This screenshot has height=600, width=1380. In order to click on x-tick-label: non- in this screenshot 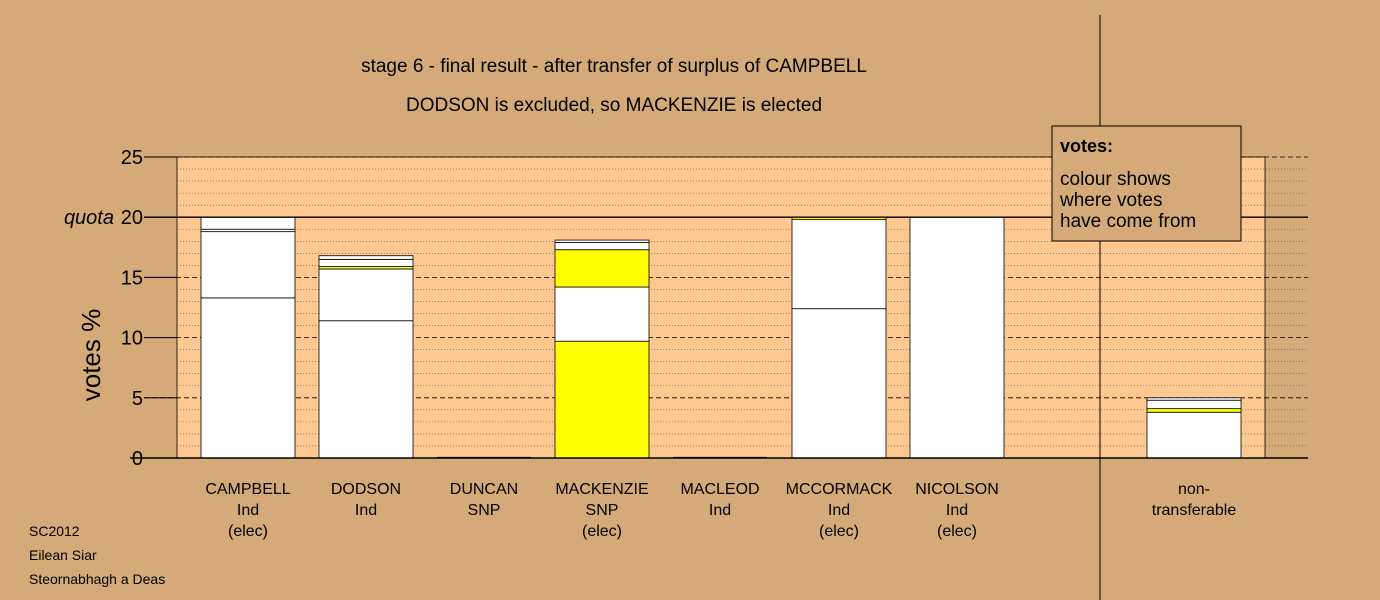, I will do `click(1194, 489)`.